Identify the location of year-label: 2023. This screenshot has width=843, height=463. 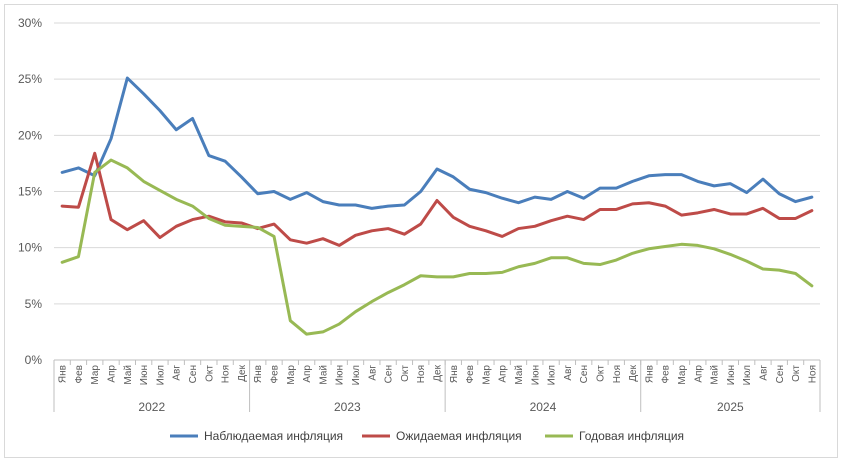
(347, 407).